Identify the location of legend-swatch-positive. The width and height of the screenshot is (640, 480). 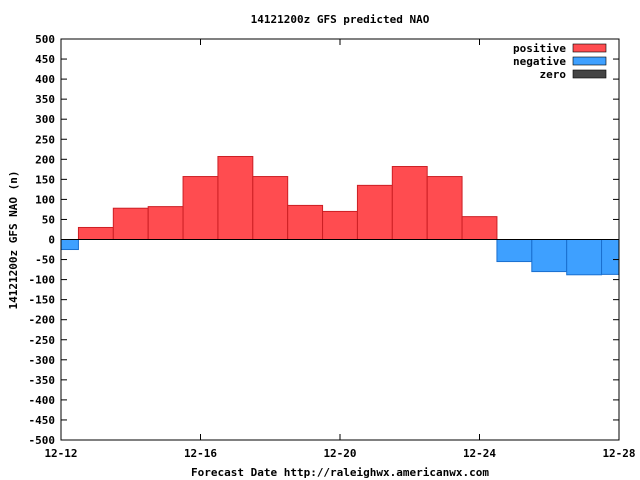
(589, 48).